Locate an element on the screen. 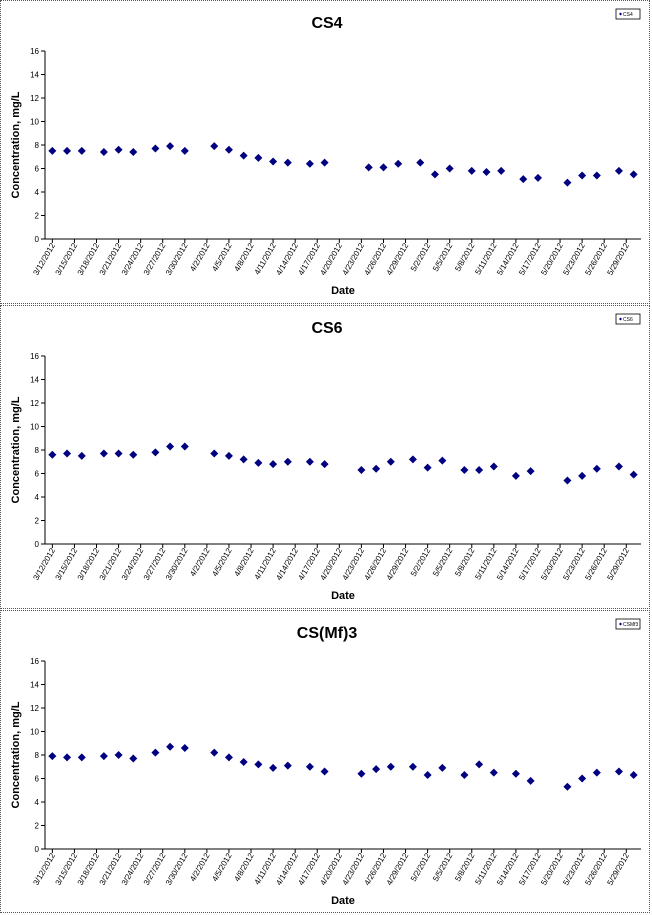 The width and height of the screenshot is (652, 915). y-tick-label: 16 is located at coordinates (34, 661).